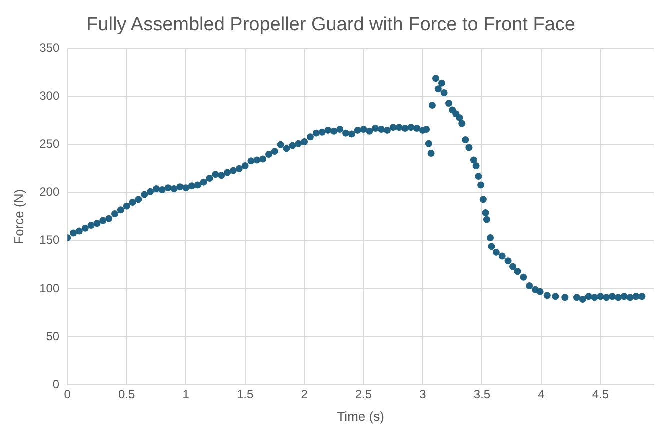 The image size is (666, 437). I want to click on y-tick-label: 200, so click(50, 192).